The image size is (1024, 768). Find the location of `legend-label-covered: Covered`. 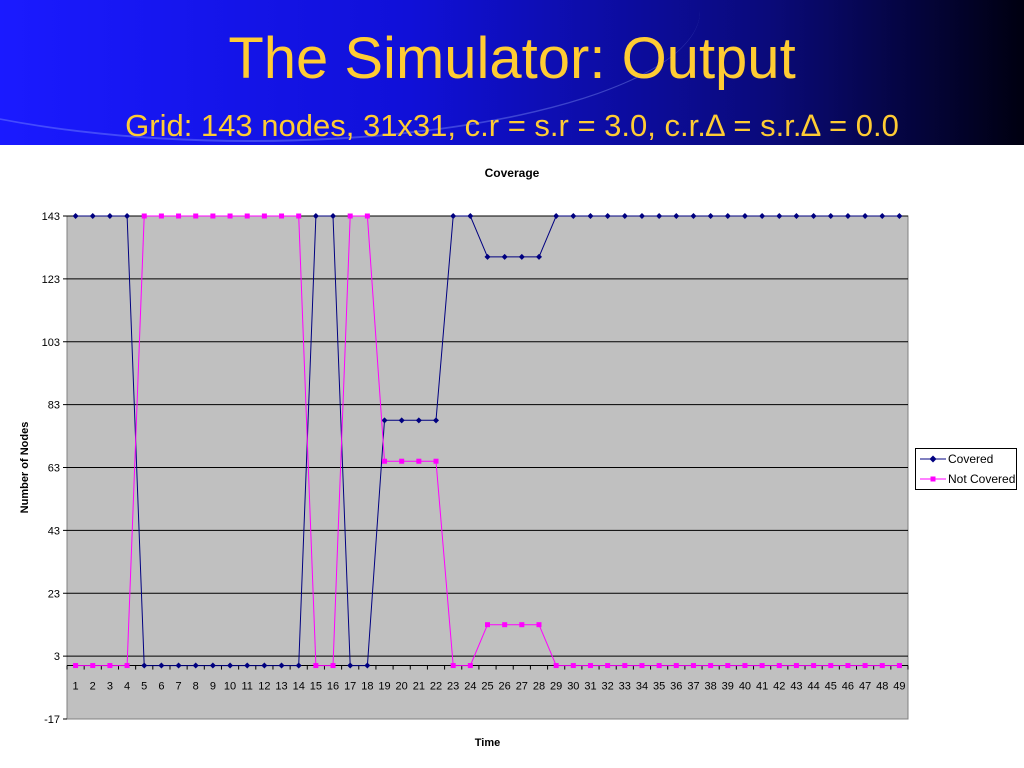

legend-label-covered: Covered is located at coordinates (971, 459).